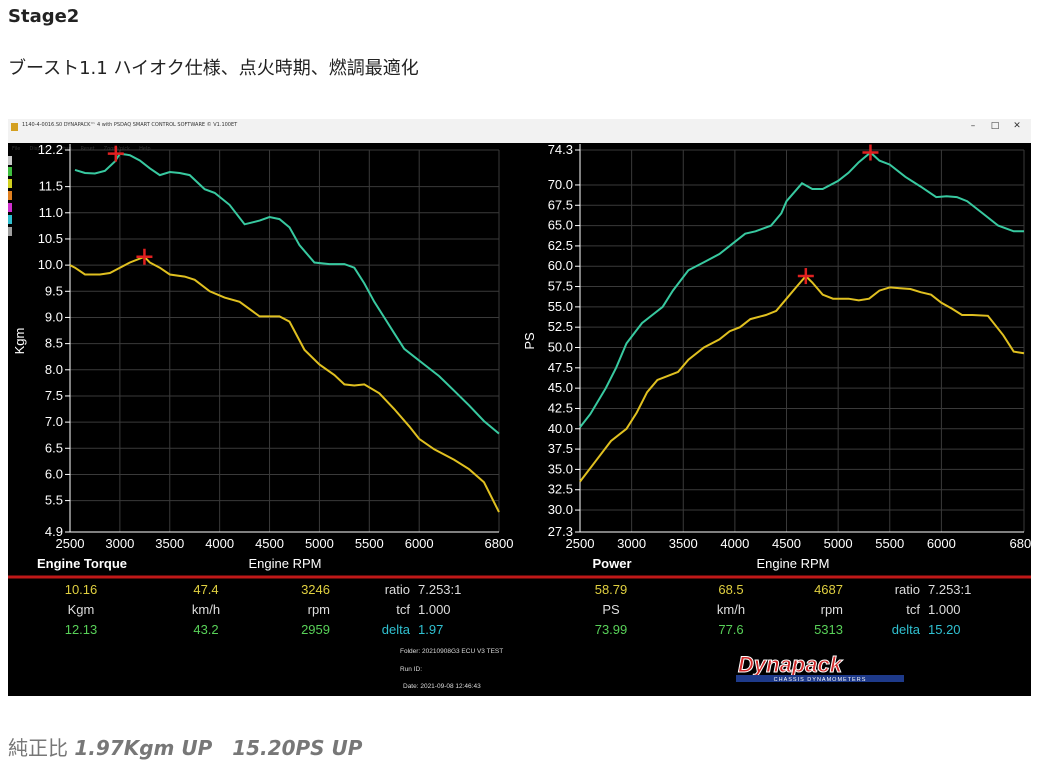 The width and height of the screenshot is (1059, 779). I want to click on maximize-icon: □, so click(995, 126).